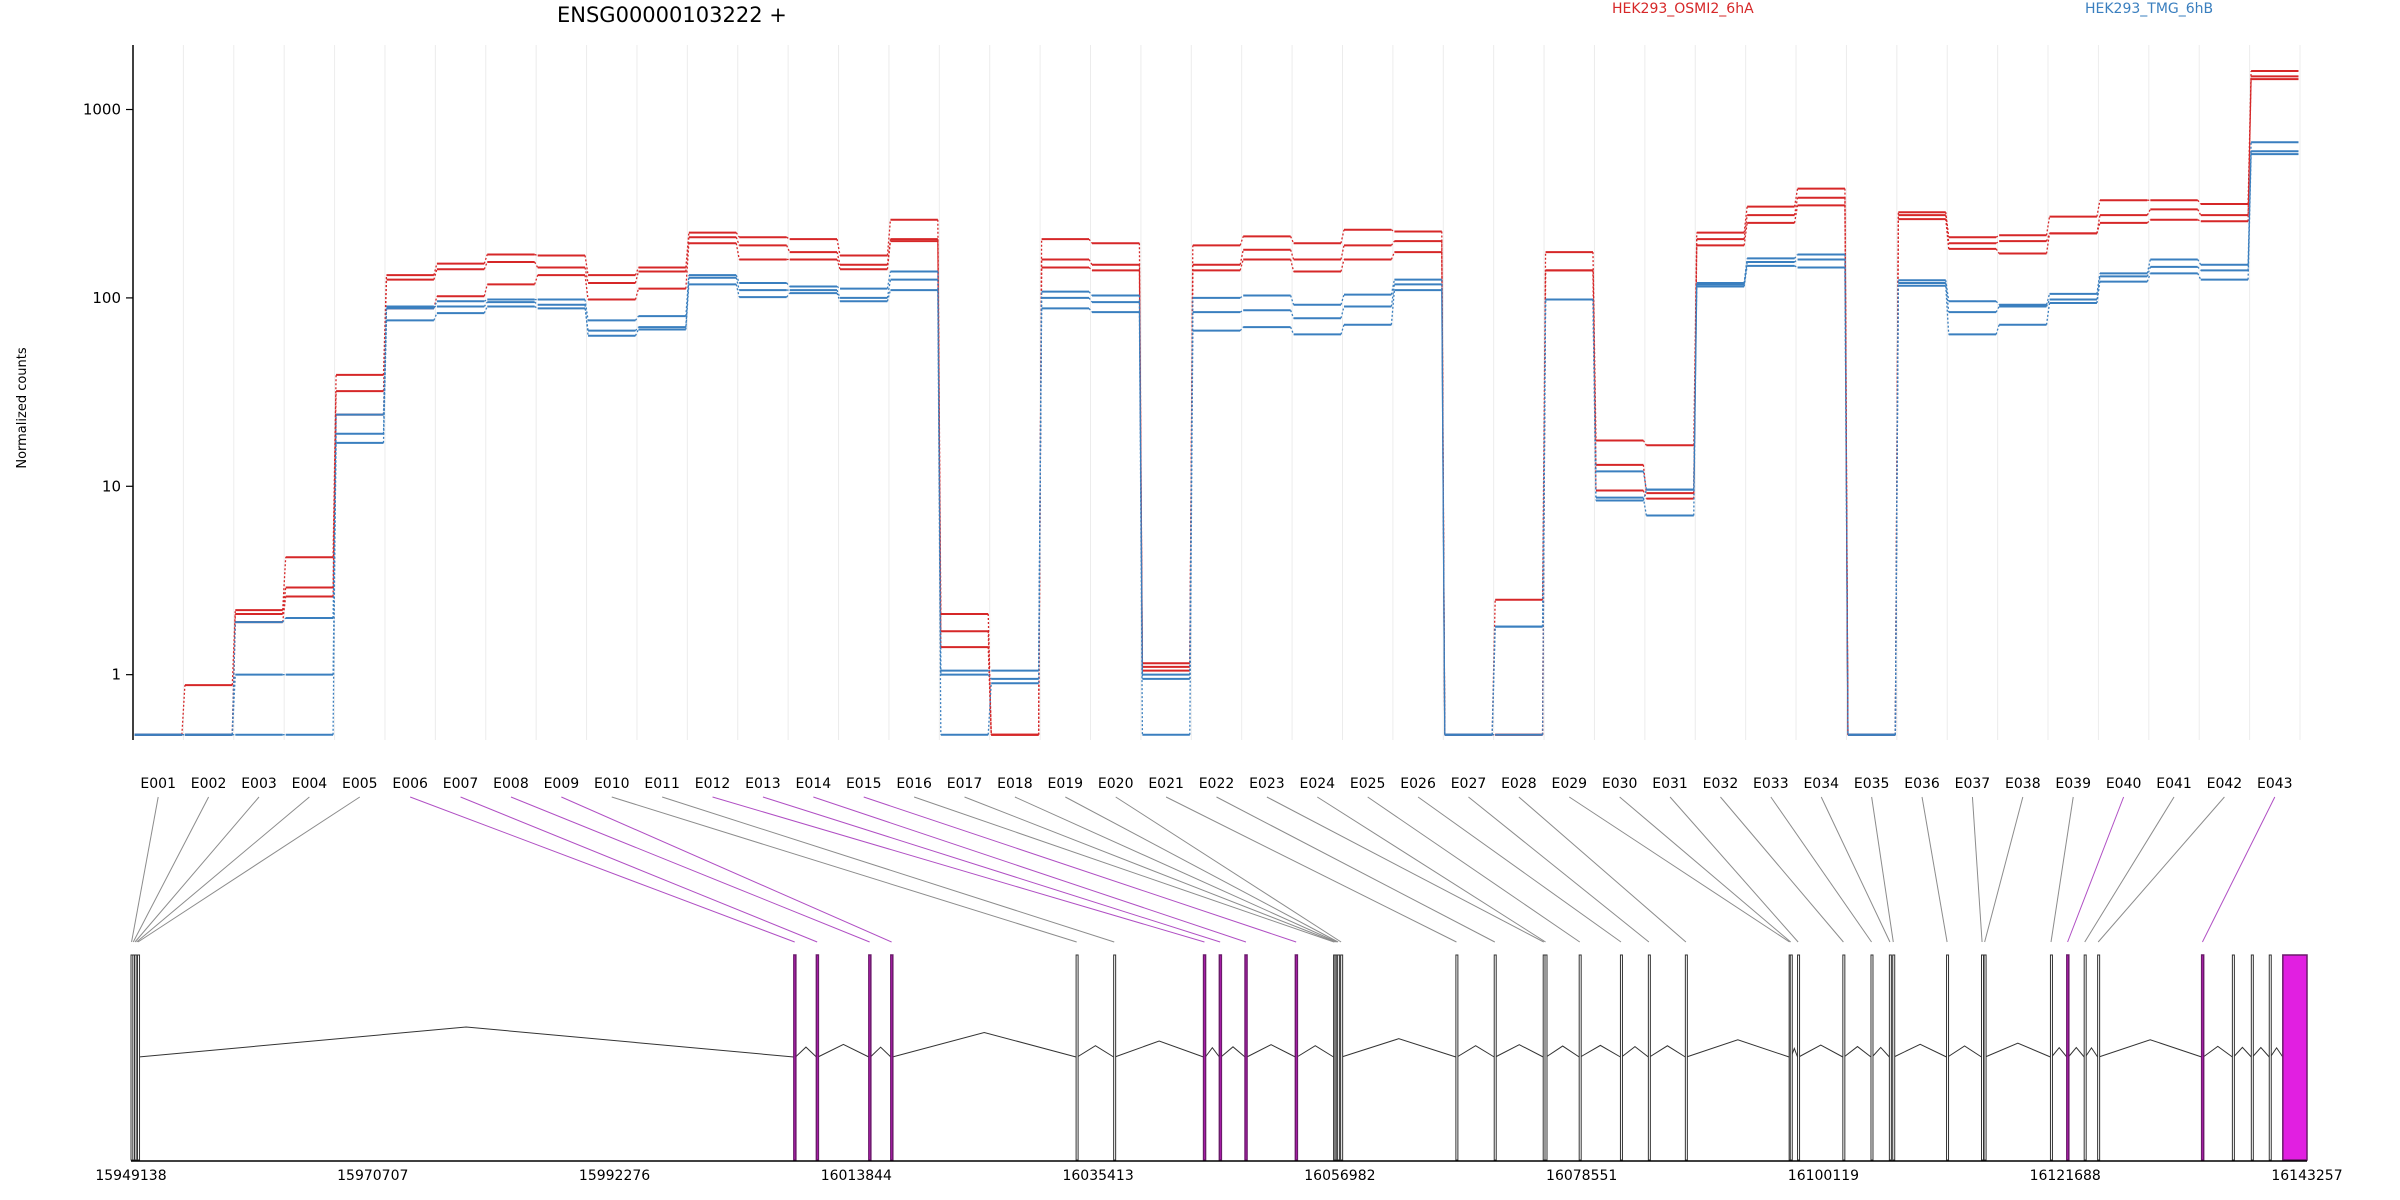 The height and width of the screenshot is (1200, 2400). I want to click on coordinate-tick-label: 16035413, so click(1097, 1176).